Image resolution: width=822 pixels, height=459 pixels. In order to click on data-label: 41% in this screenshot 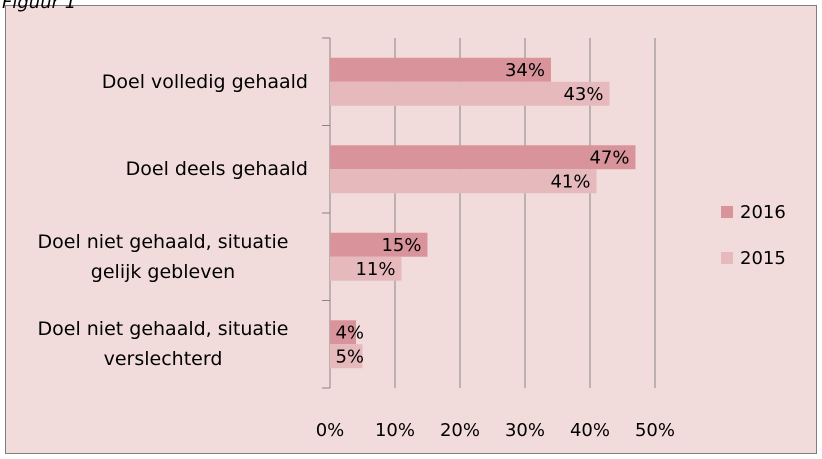, I will do `click(570, 181)`.